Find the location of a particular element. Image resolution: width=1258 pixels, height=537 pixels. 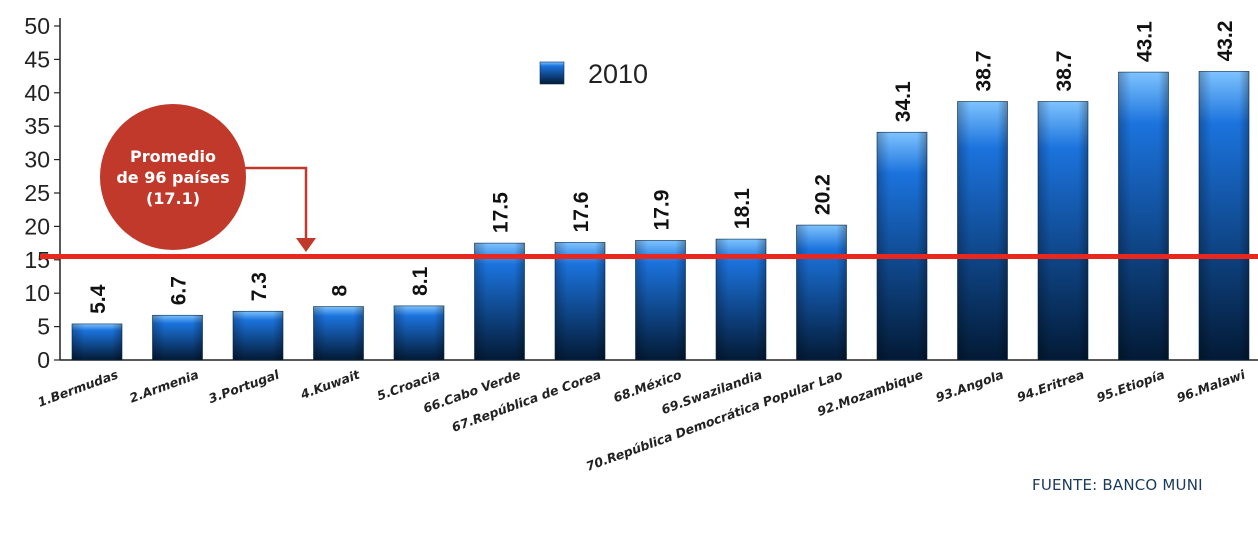

value-label: 8.1 is located at coordinates (420, 281).